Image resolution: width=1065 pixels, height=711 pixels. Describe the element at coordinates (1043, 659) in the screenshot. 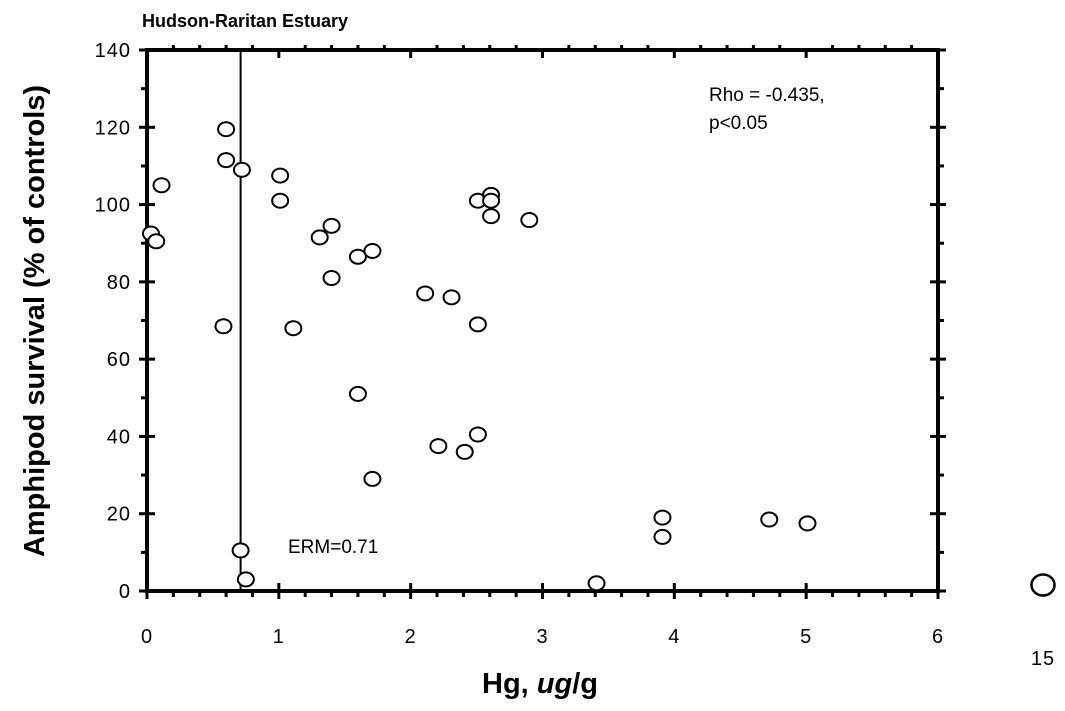

I see `outlier-x-label: 15` at that location.